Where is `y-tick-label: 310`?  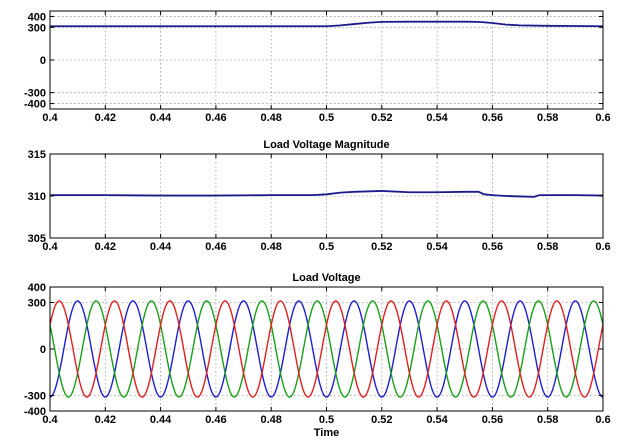 y-tick-label: 310 is located at coordinates (37, 197).